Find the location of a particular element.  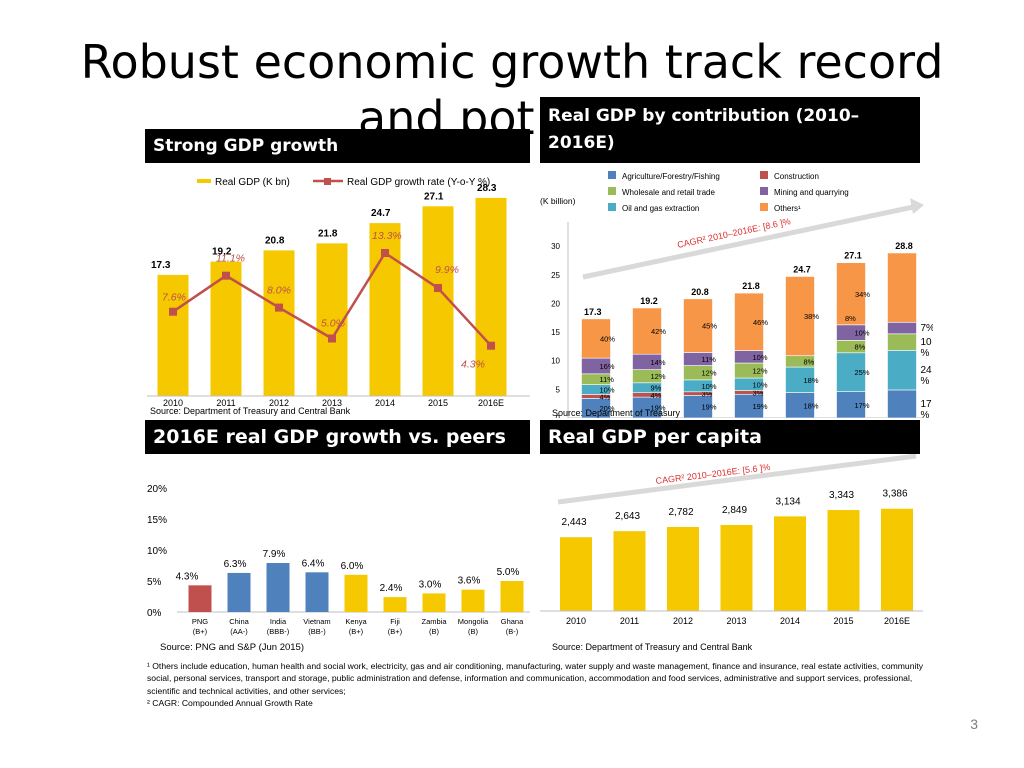

peer-rating-label: (AA-) is located at coordinates (239, 631).